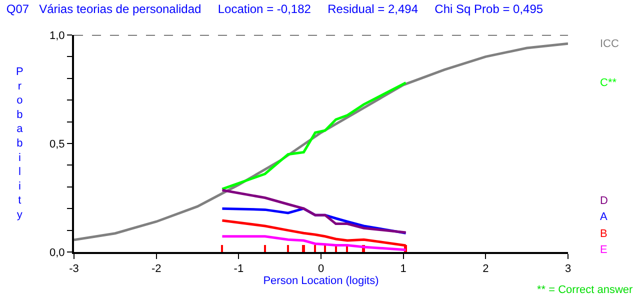 The image size is (641, 297). I want to click on text: B, so click(604, 234).